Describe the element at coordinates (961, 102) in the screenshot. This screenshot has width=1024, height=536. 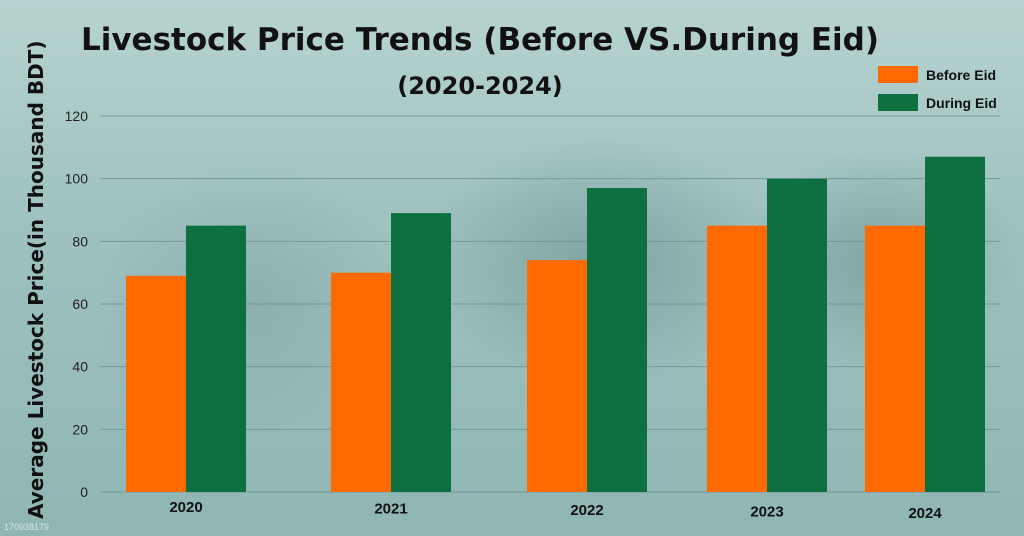
I see `legend-label-during: During Eid` at that location.